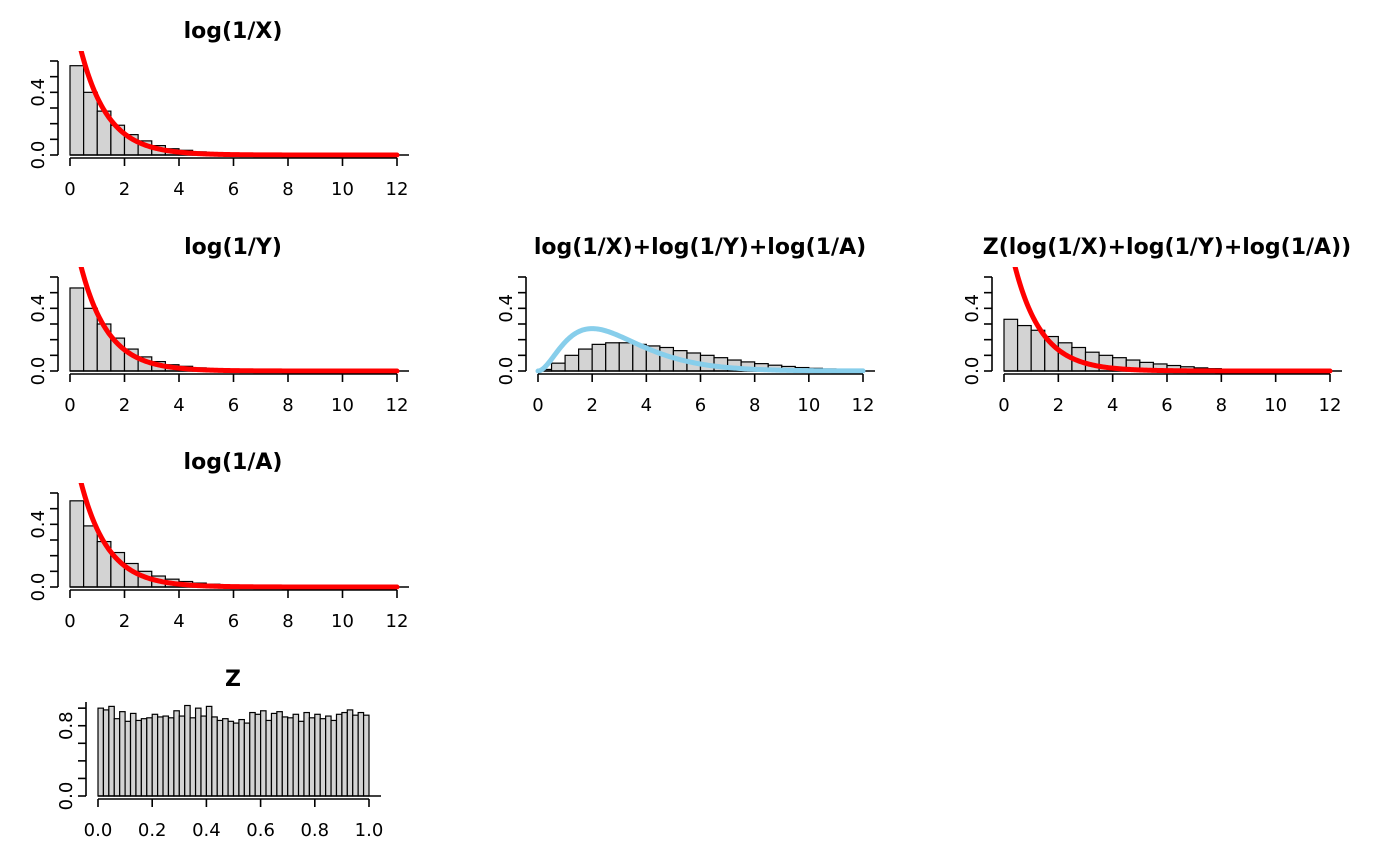  What do you see at coordinates (314, 830) in the screenshot?
I see `x-tick-label: 0.8` at bounding box center [314, 830].